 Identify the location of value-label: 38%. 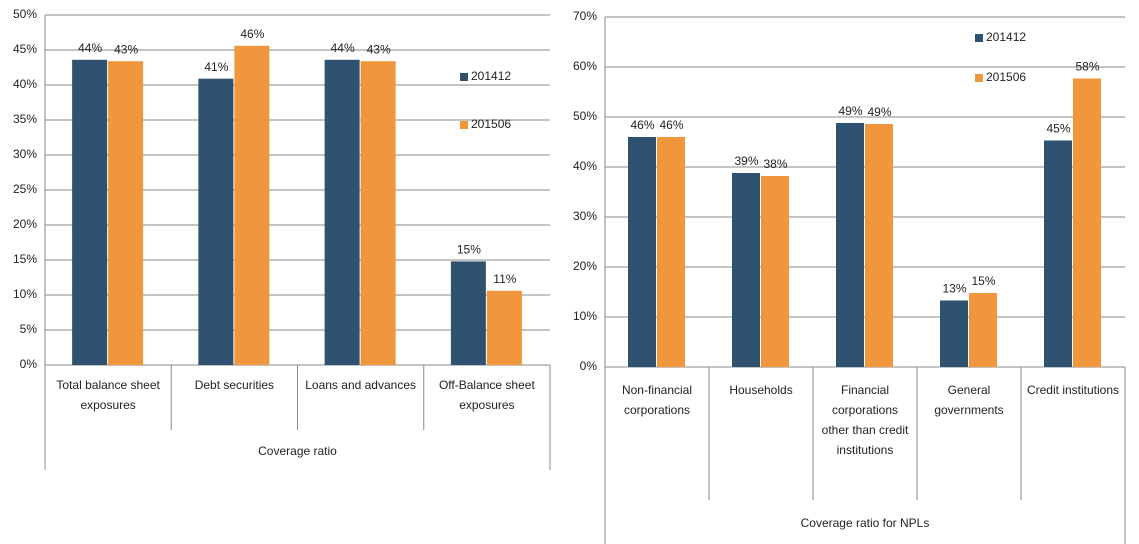
(775, 164).